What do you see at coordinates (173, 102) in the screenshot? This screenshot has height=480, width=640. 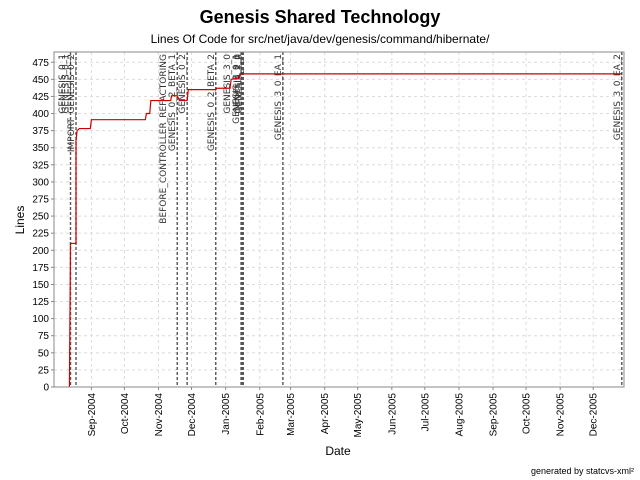 I see `version-marker-label: GENESIS_0_2_BETA_1` at bounding box center [173, 102].